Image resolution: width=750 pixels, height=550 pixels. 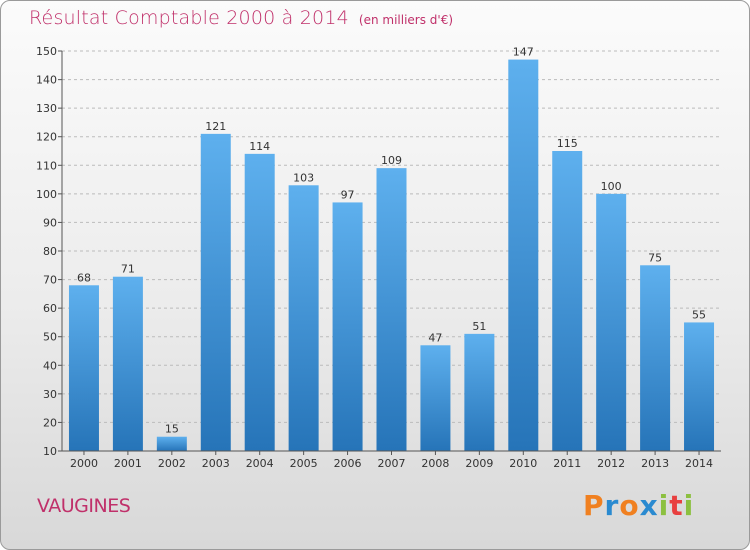 I want to click on x-tick-label: 2014, so click(x=699, y=463).